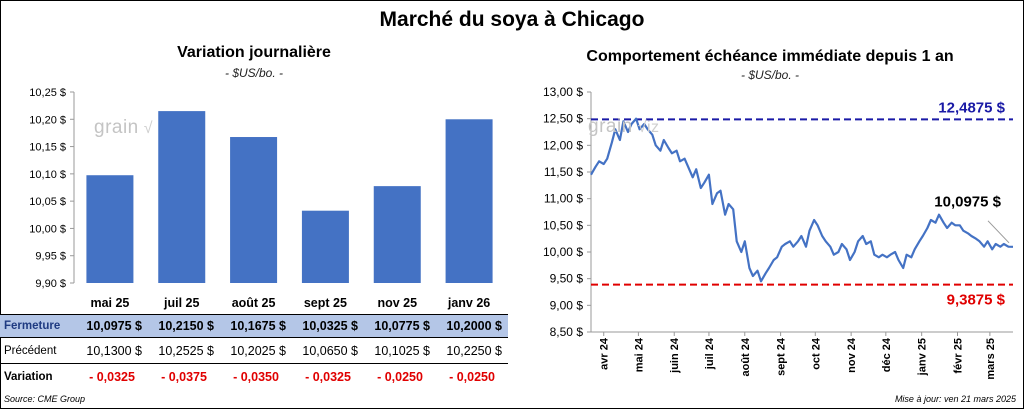 This screenshot has height=409, width=1024. What do you see at coordinates (123, 127) in the screenshot?
I see `grain-watermark-left: grain √` at bounding box center [123, 127].